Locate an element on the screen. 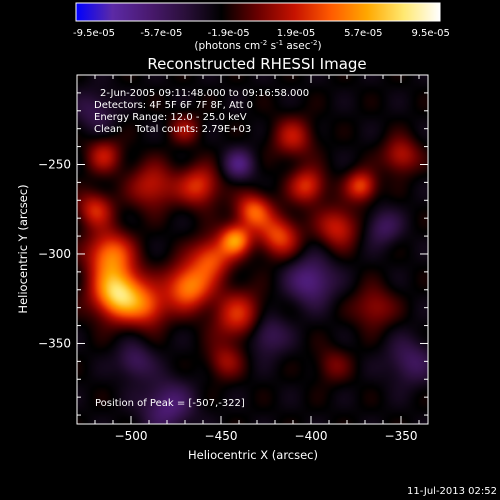 This screenshot has height=500, width=500. y-tick-label: −350 is located at coordinates (54, 343).